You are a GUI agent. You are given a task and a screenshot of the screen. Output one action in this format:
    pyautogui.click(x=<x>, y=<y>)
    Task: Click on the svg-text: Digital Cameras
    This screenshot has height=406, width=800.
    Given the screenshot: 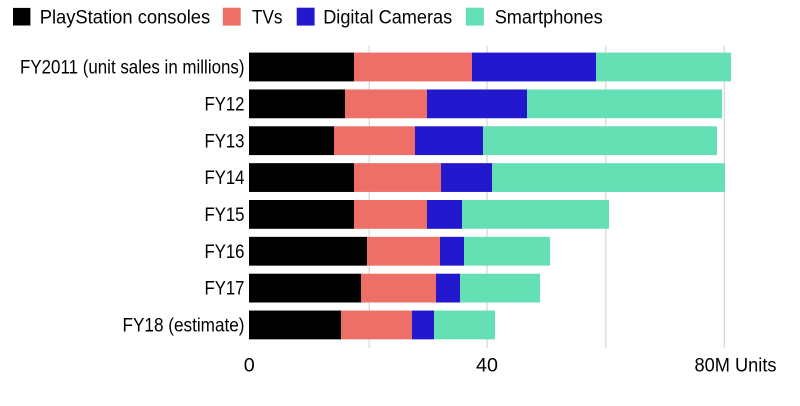 What is the action you would take?
    pyautogui.click(x=387, y=17)
    